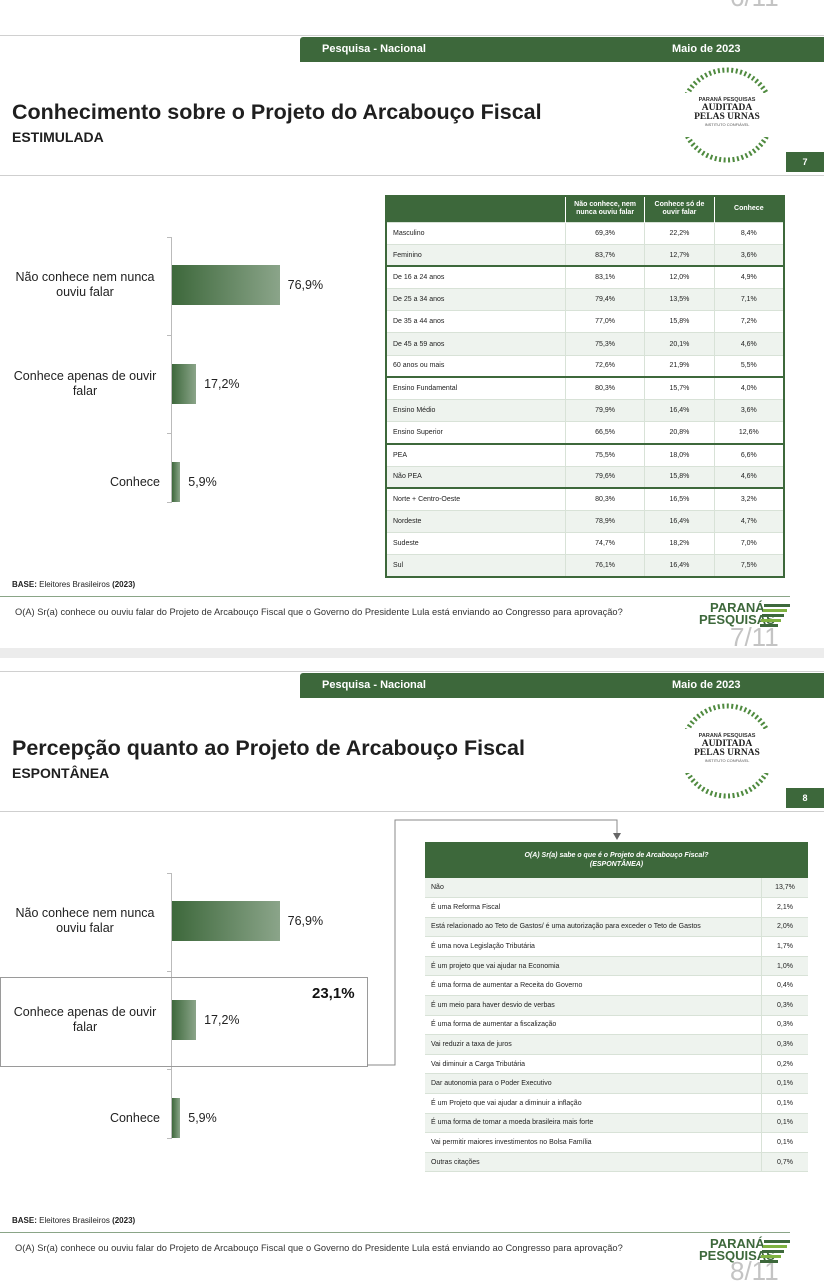 The width and height of the screenshot is (824, 1287). What do you see at coordinates (616, 1083) in the screenshot?
I see `data-row: Dar autonomia para o Poder Executivo 0,1%` at bounding box center [616, 1083].